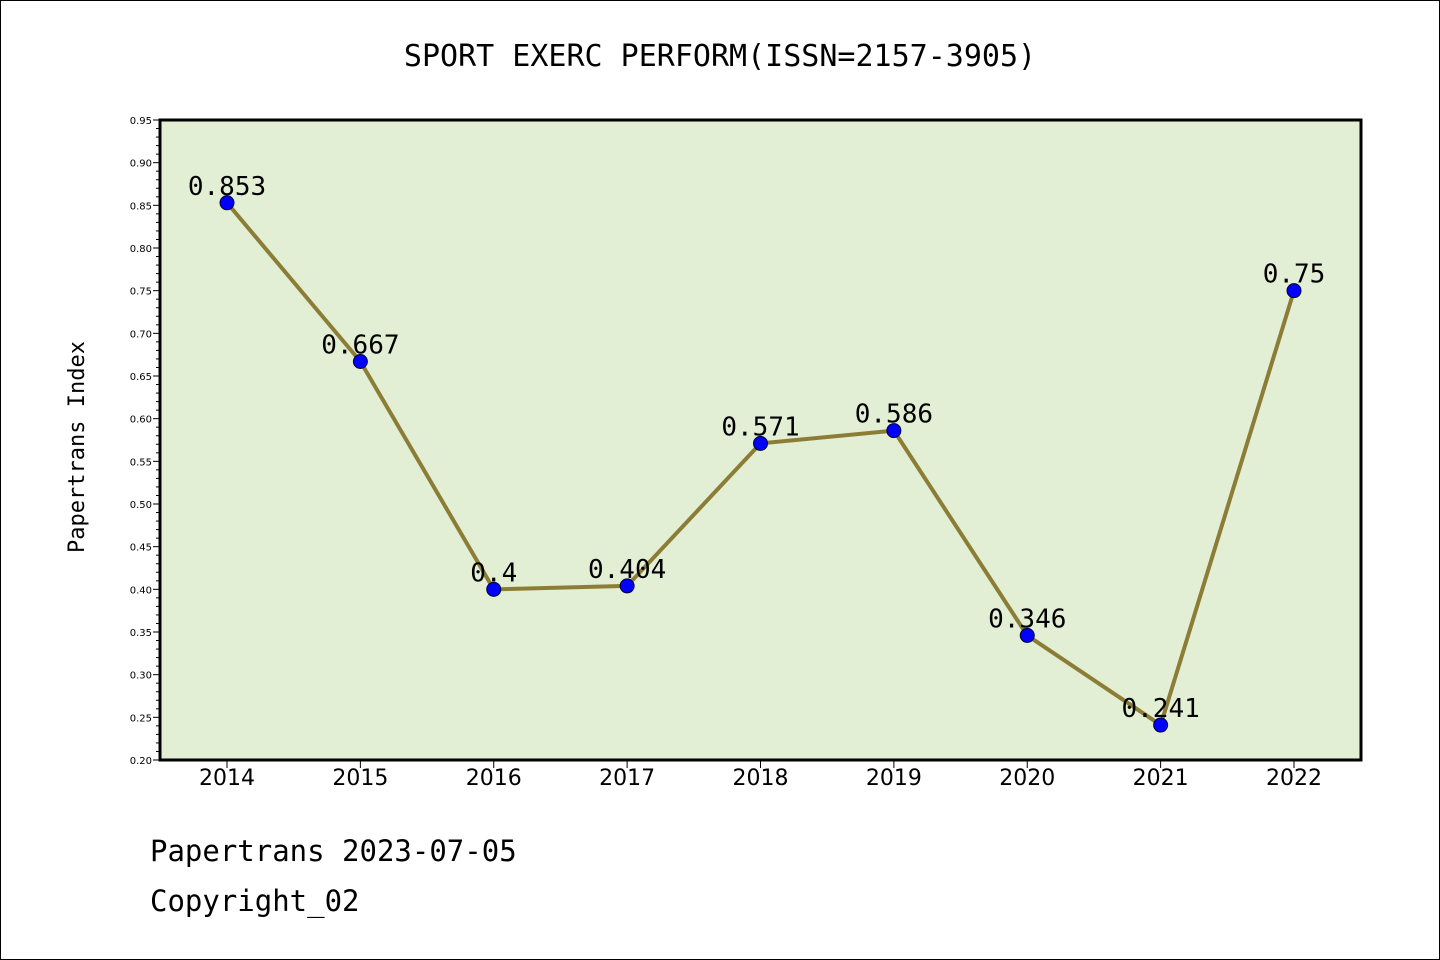  What do you see at coordinates (141, 676) in the screenshot?
I see `y-tick-label: 0.30` at bounding box center [141, 676].